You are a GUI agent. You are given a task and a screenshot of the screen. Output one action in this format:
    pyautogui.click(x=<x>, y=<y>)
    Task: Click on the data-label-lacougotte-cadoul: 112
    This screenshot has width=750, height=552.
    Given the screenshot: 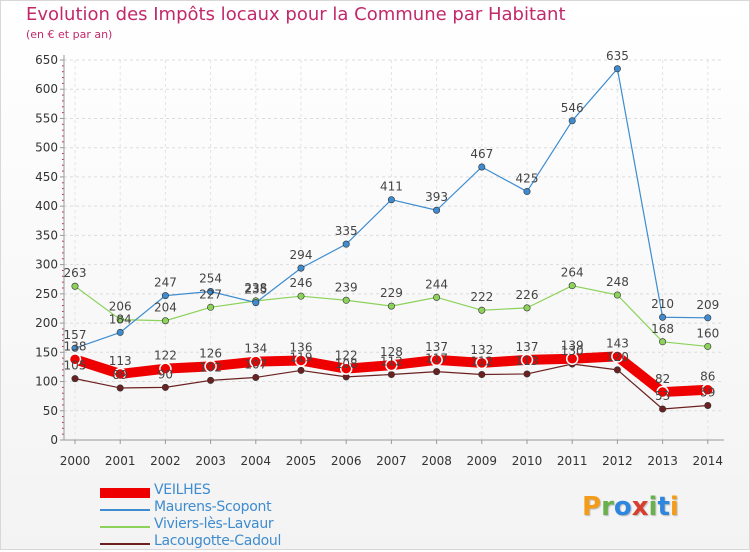 What is the action you would take?
    pyautogui.click(x=481, y=362)
    